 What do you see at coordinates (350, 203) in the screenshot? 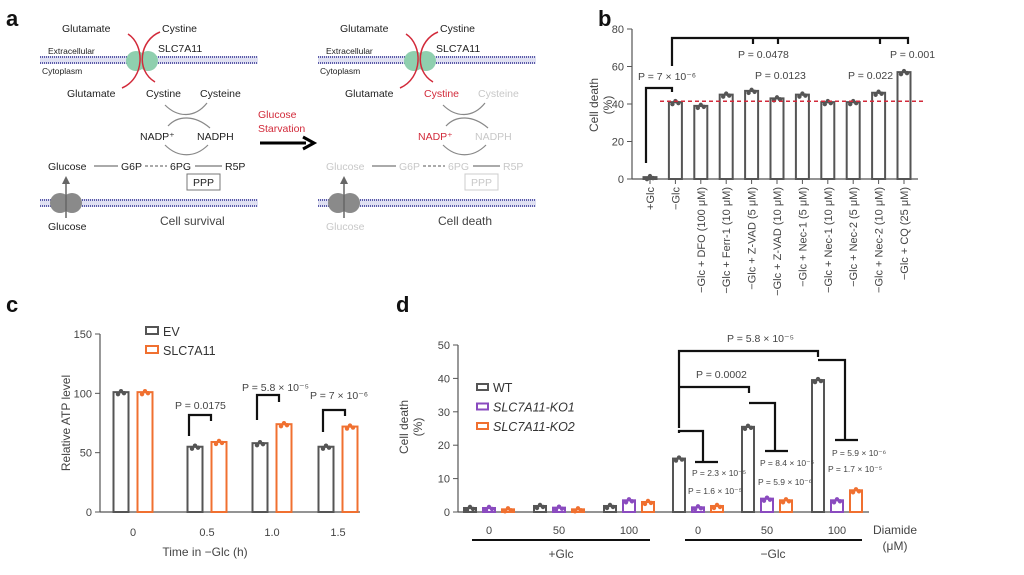
I see `glucose-transporter-icon` at bounding box center [350, 203].